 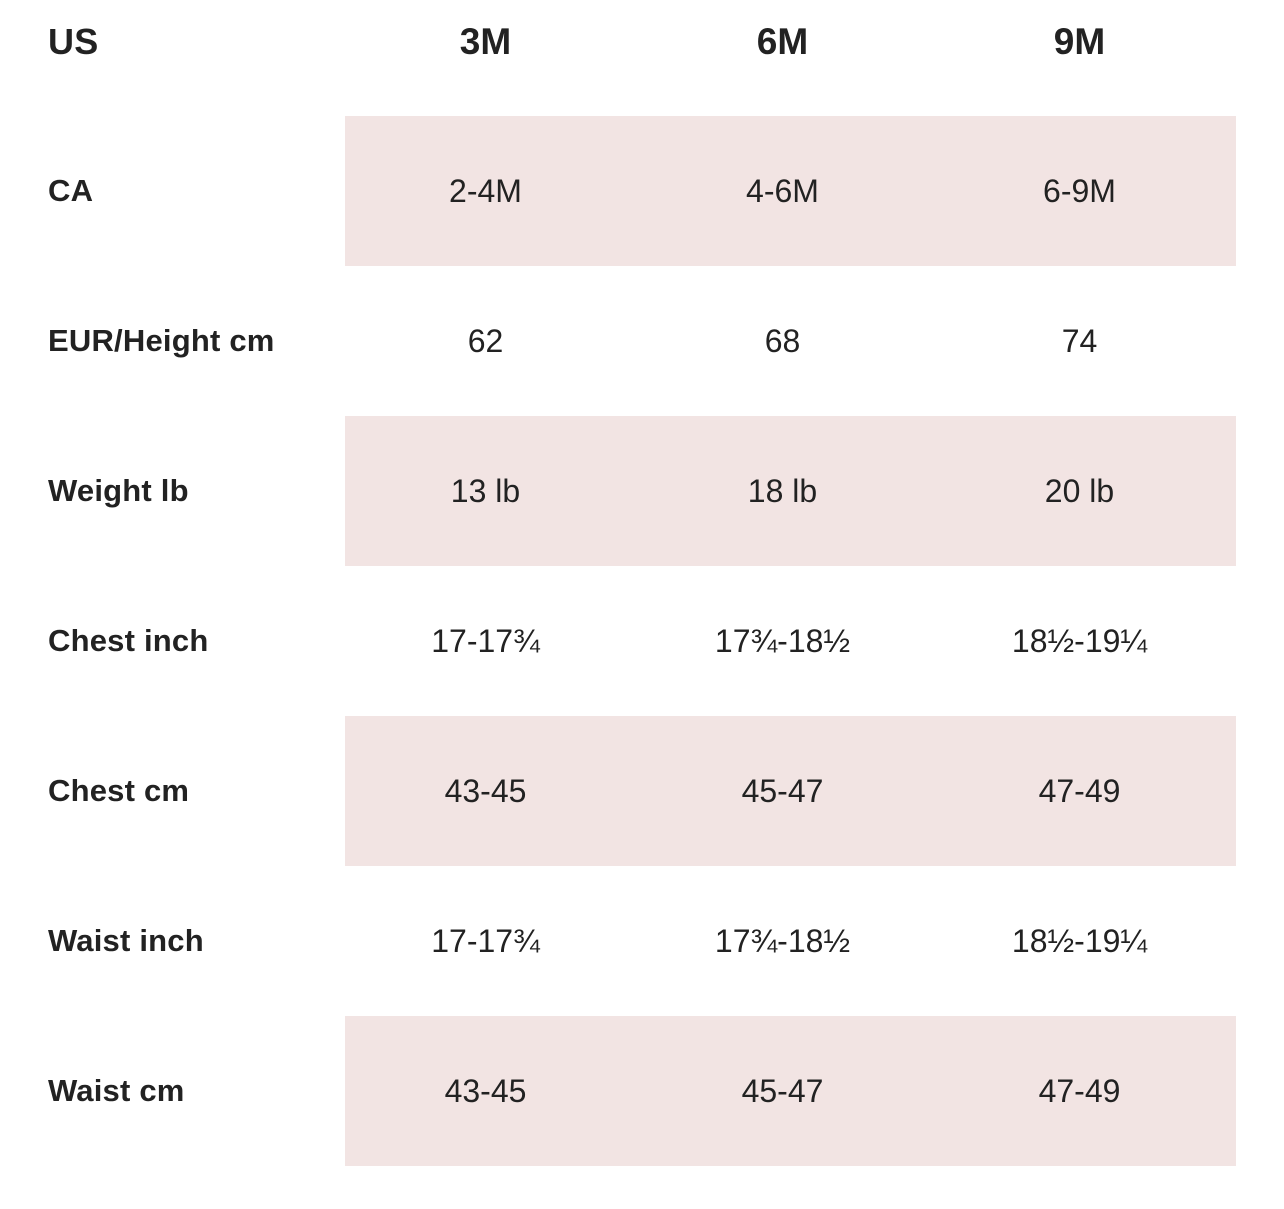 I want to click on row-weight: Weight lb 13 lb 18 lb 20 lb, so click(x=642, y=491).